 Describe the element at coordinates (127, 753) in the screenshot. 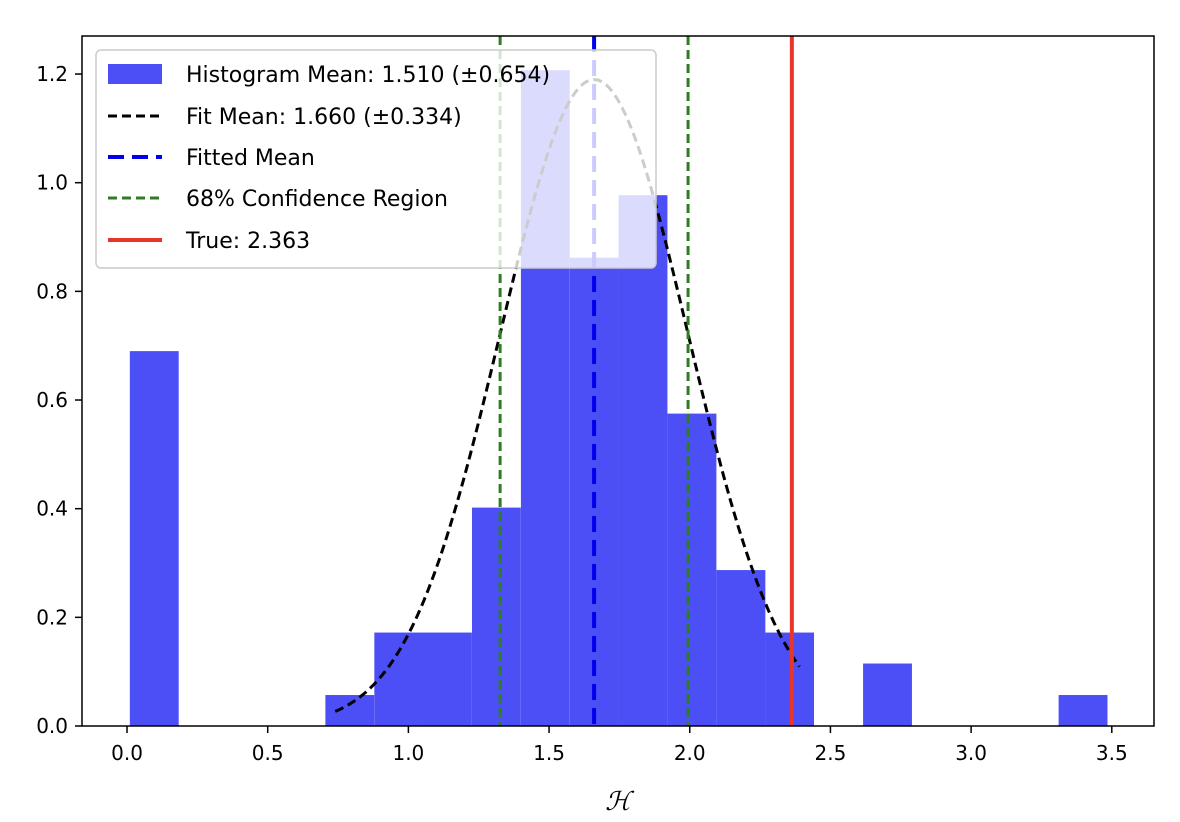

I see `x-tick-label: 0.0` at that location.